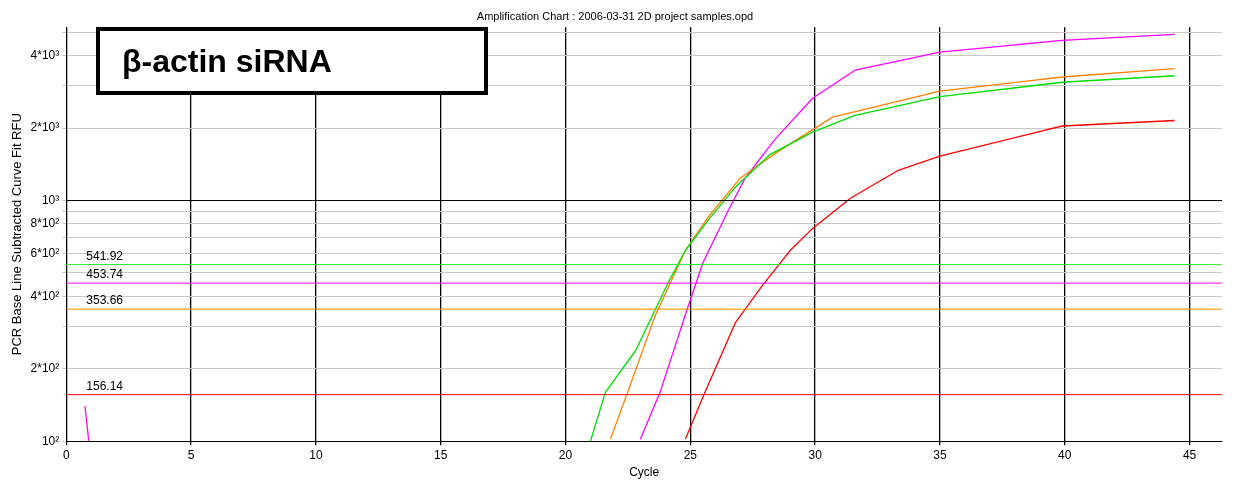 This screenshot has height=488, width=1234. What do you see at coordinates (1189, 454) in the screenshot?
I see `x-tick-label: 45` at bounding box center [1189, 454].